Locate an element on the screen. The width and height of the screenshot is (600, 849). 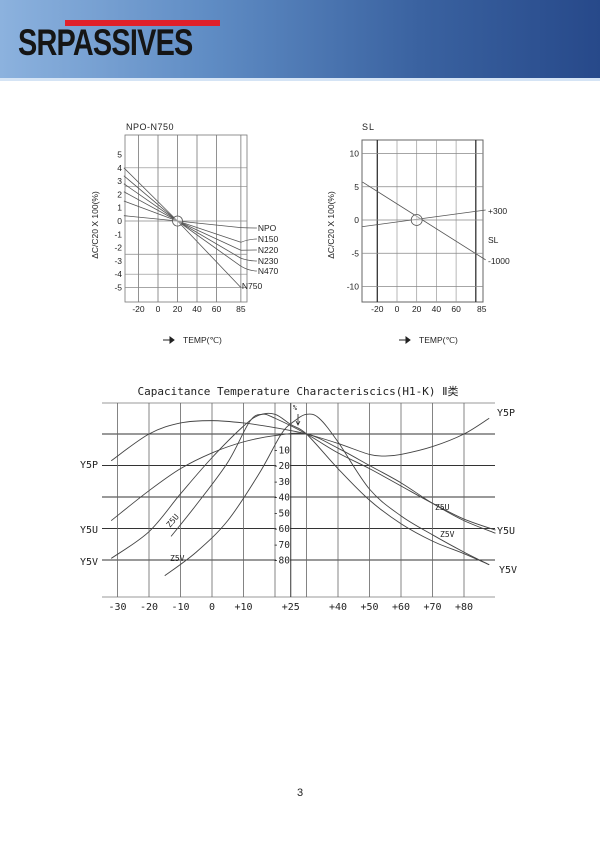
series-curve-y5v is located at coordinates (300, 489).